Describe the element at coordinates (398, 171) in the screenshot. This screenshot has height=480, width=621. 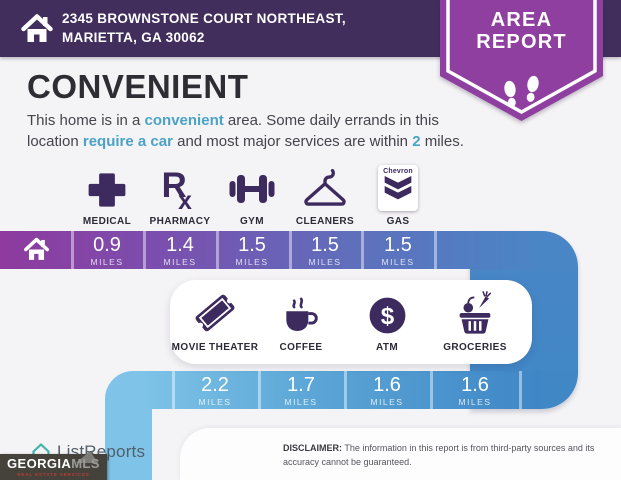
I see `chevron-brand-text: Chevron` at that location.